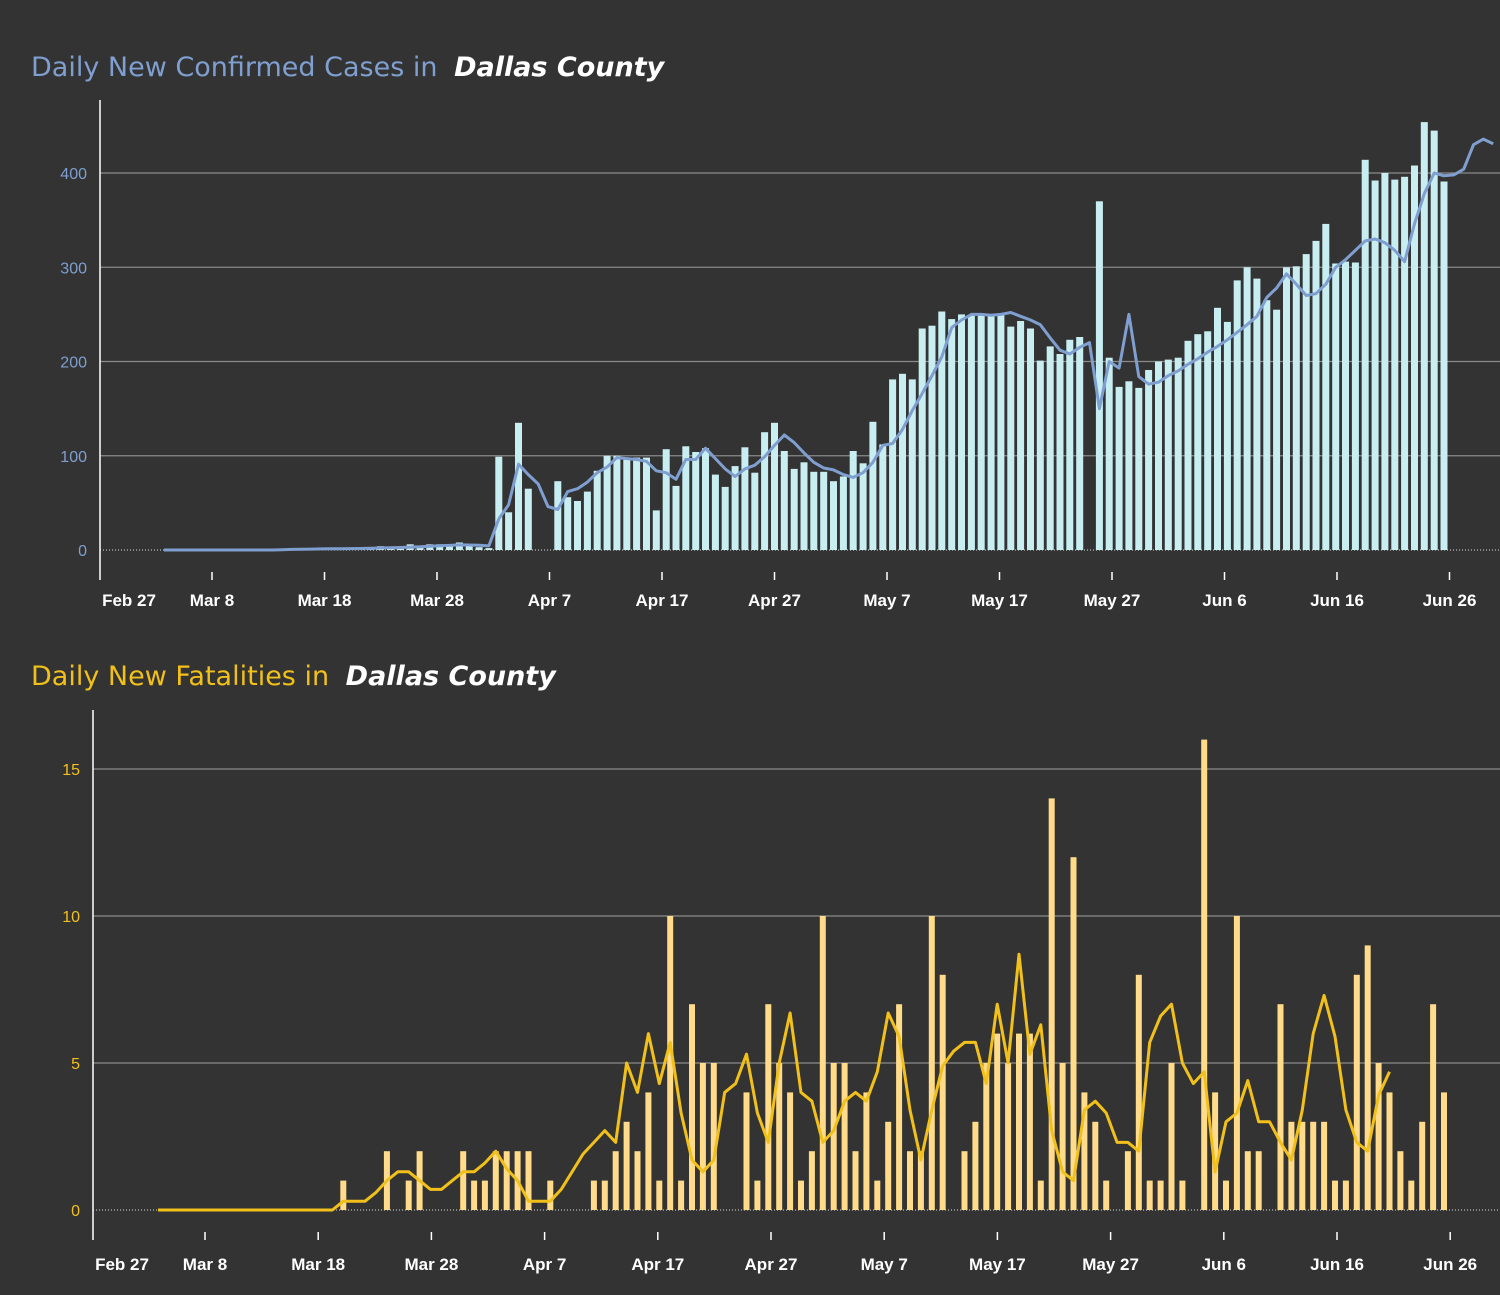 Image resolution: width=1500 pixels, height=1295 pixels. Describe the element at coordinates (771, 1264) in the screenshot. I see `fatalities-x-tick-label: Apr 27` at that location.